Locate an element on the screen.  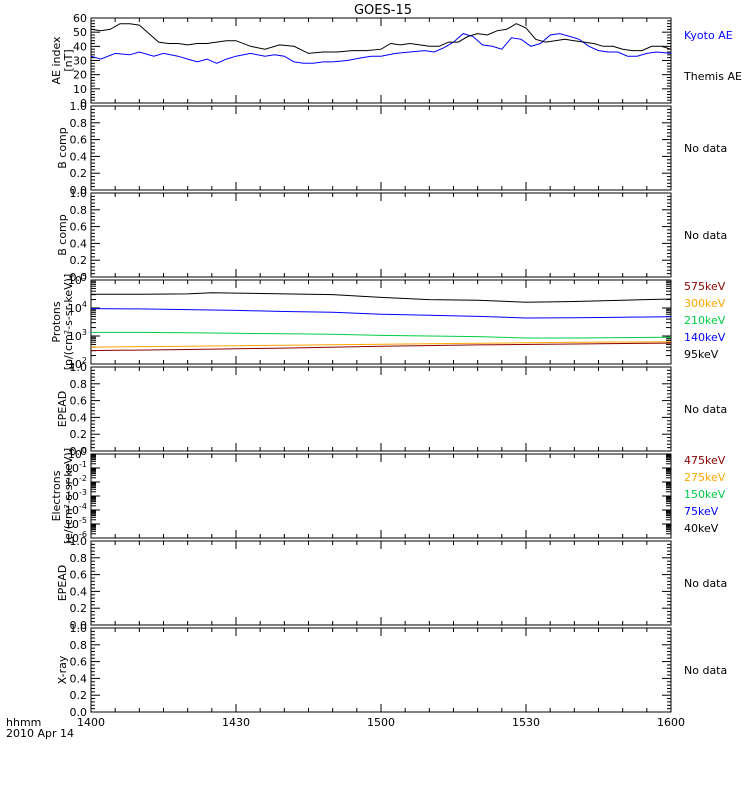
x-tick-label: 1530 is located at coordinates (526, 722).